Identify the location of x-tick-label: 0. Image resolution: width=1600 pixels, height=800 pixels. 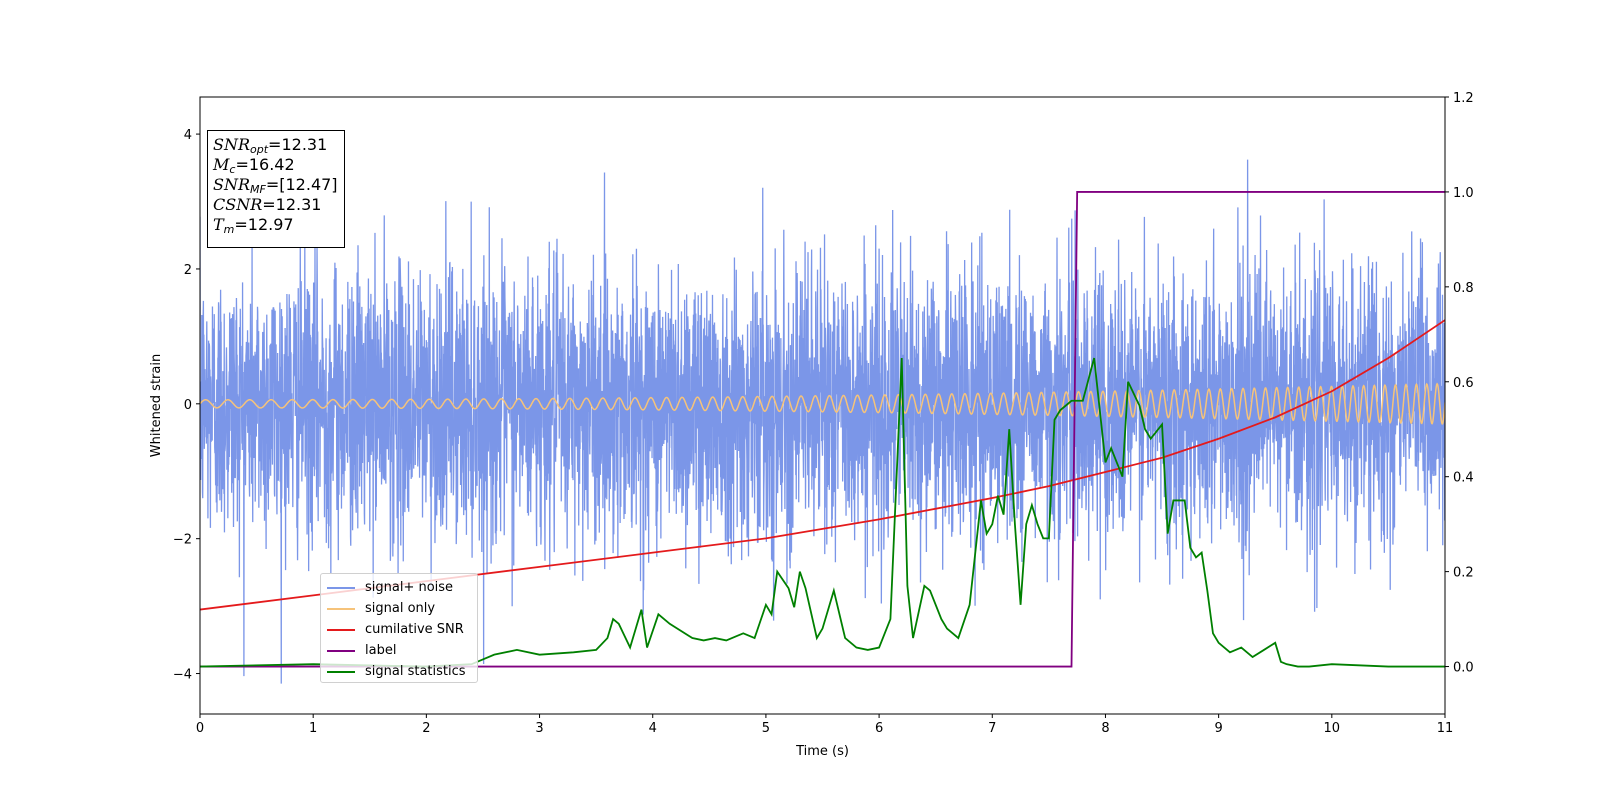
(200, 728).